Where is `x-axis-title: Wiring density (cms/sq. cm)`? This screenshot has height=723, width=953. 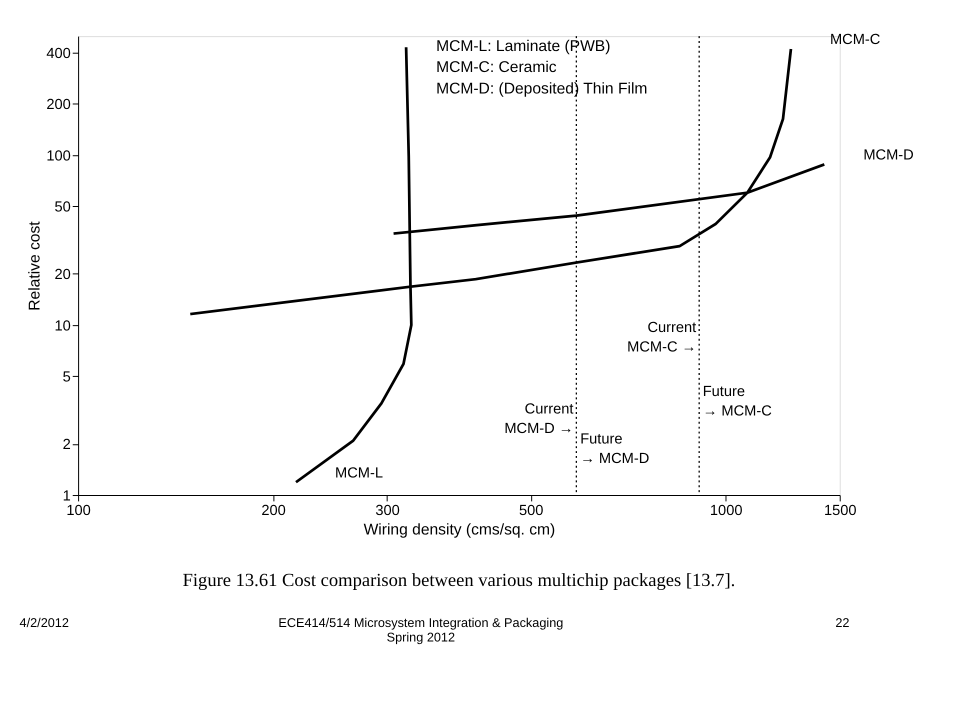 x-axis-title: Wiring density (cms/sq. cm) is located at coordinates (460, 530).